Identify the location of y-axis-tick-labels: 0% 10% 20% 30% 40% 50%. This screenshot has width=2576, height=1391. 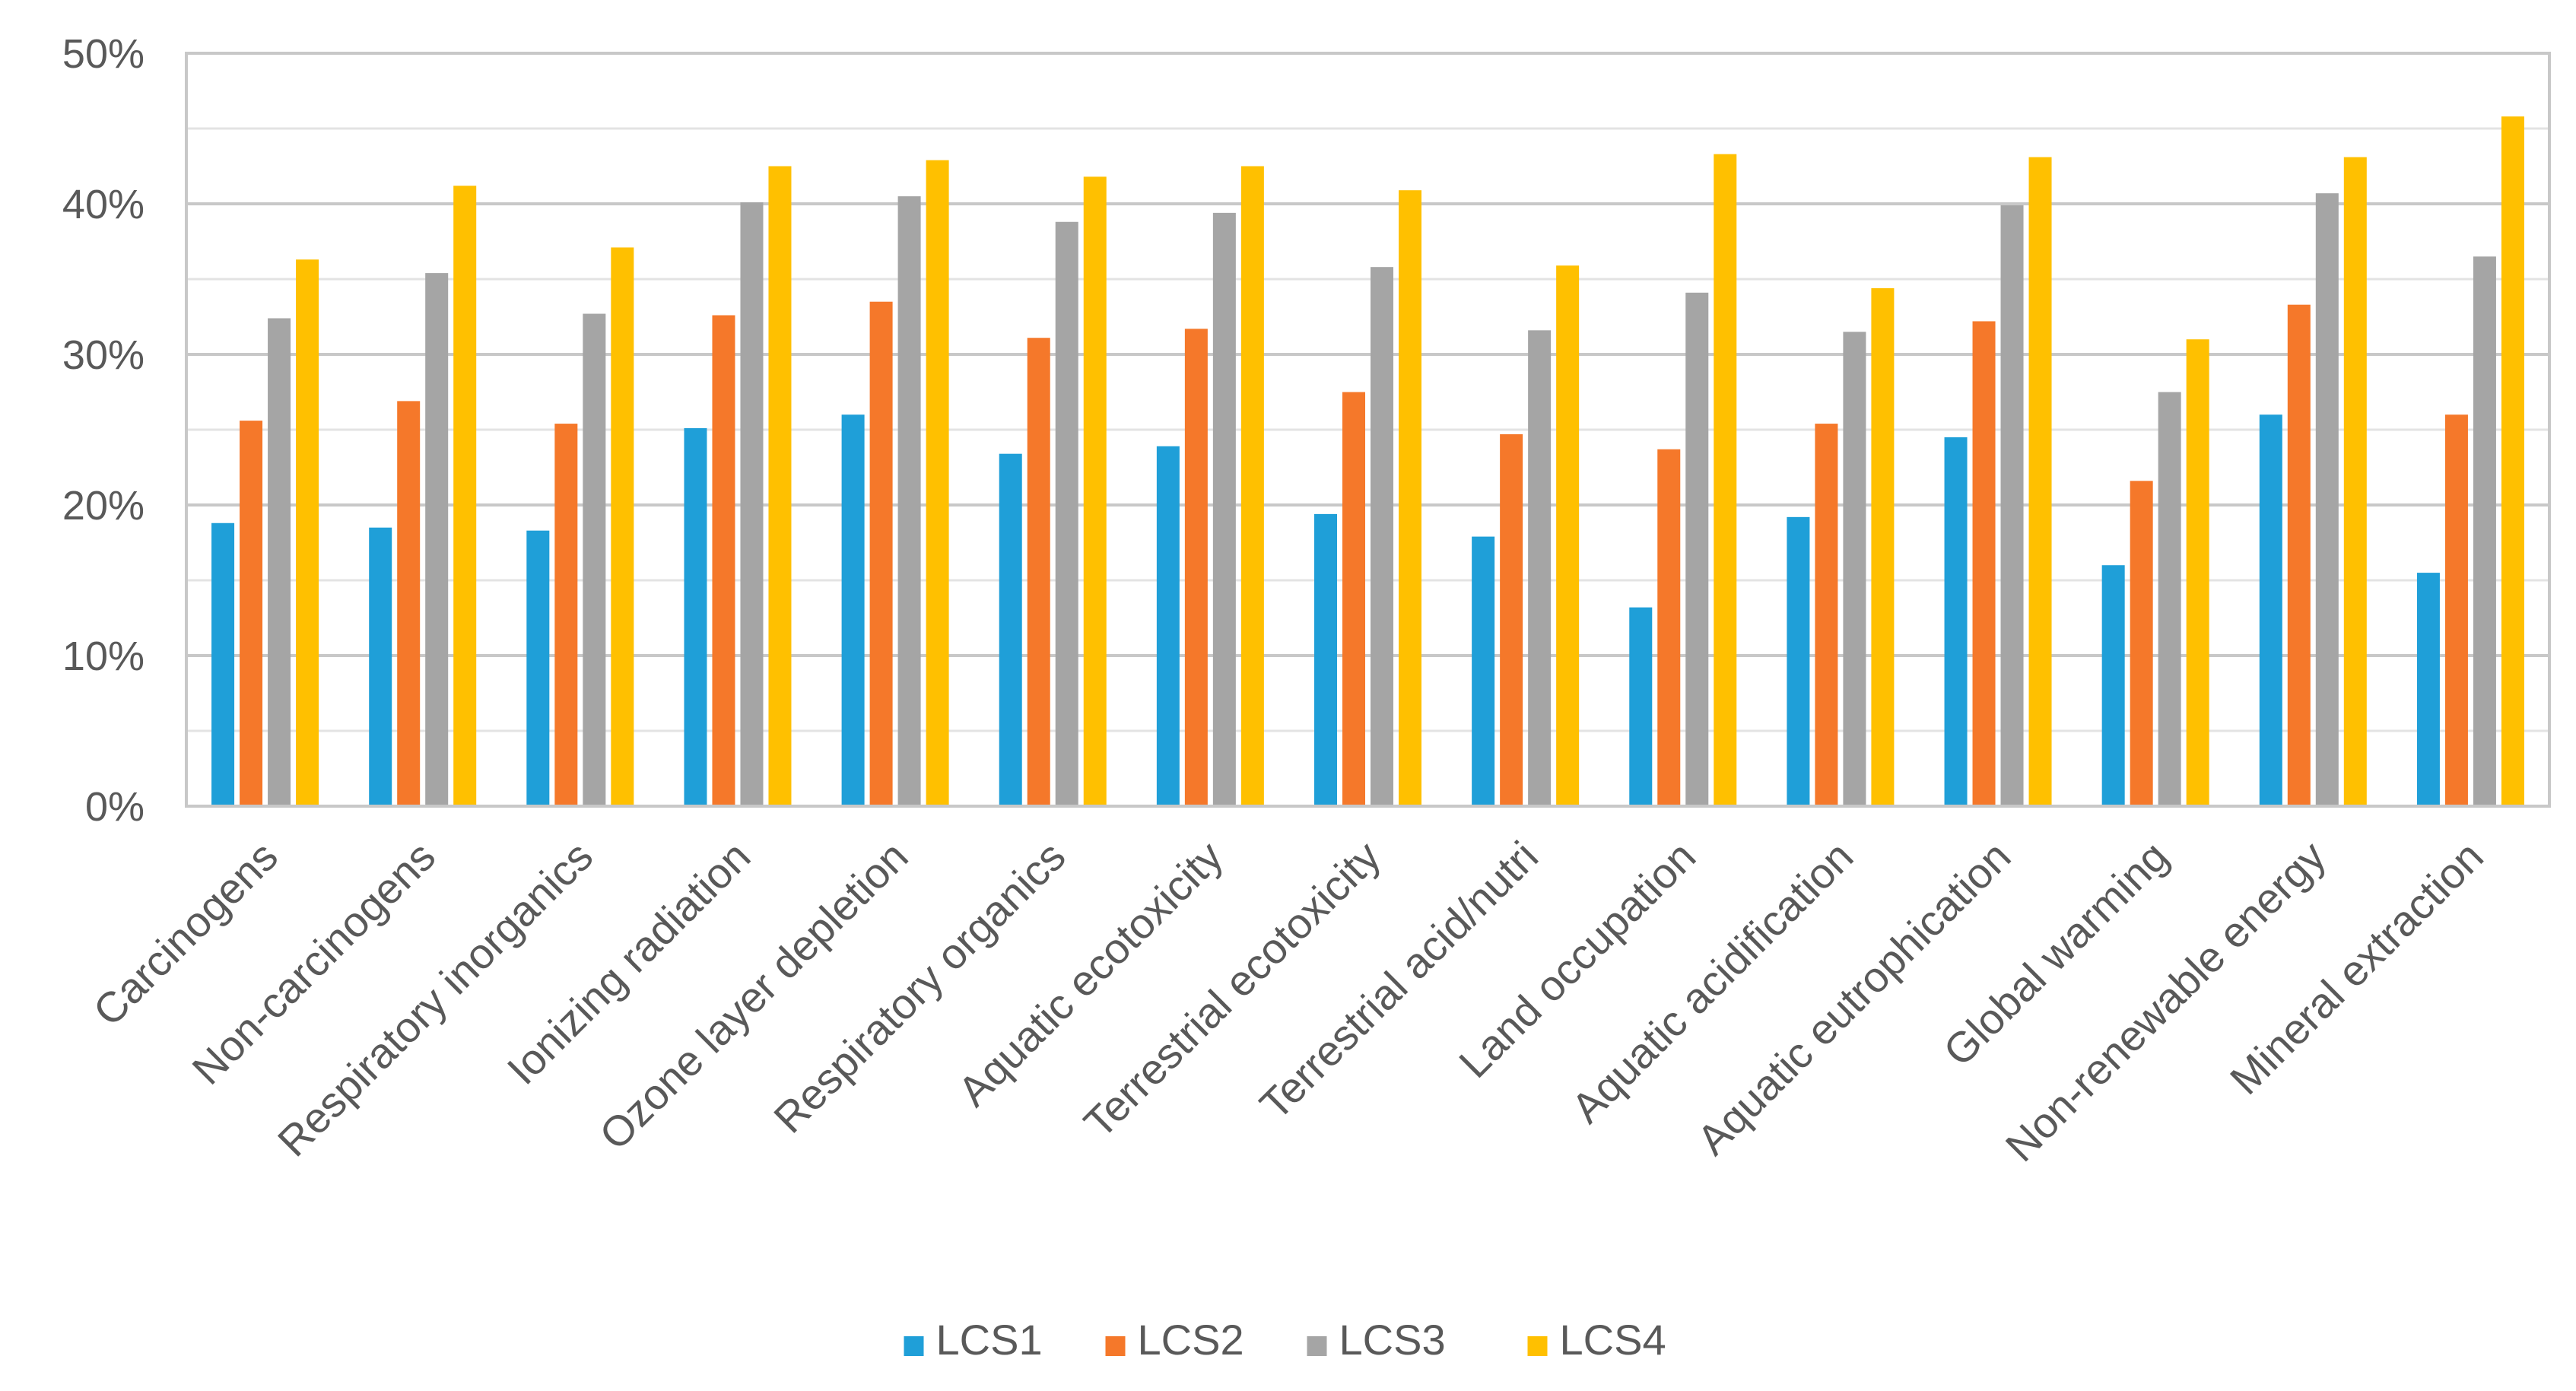
(103, 430).